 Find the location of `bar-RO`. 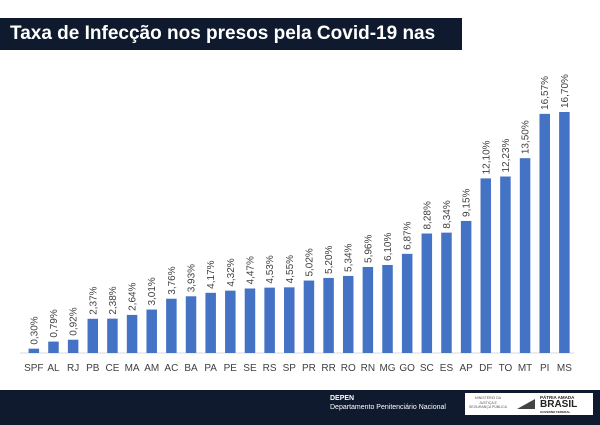

bar-RO is located at coordinates (348, 314).